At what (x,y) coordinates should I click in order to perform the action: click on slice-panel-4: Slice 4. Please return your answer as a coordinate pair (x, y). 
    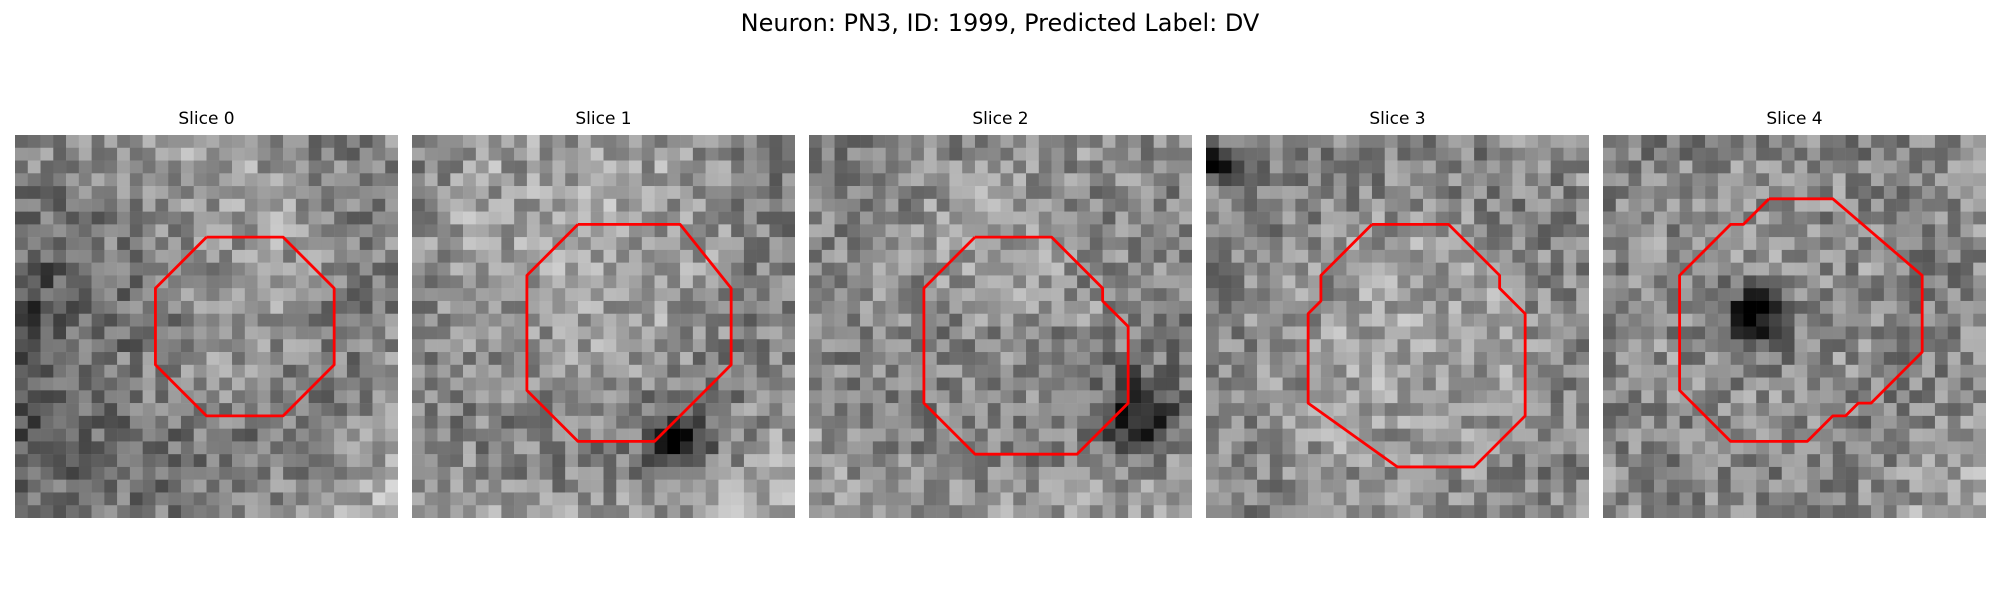
    Looking at the image, I should click on (1794, 313).